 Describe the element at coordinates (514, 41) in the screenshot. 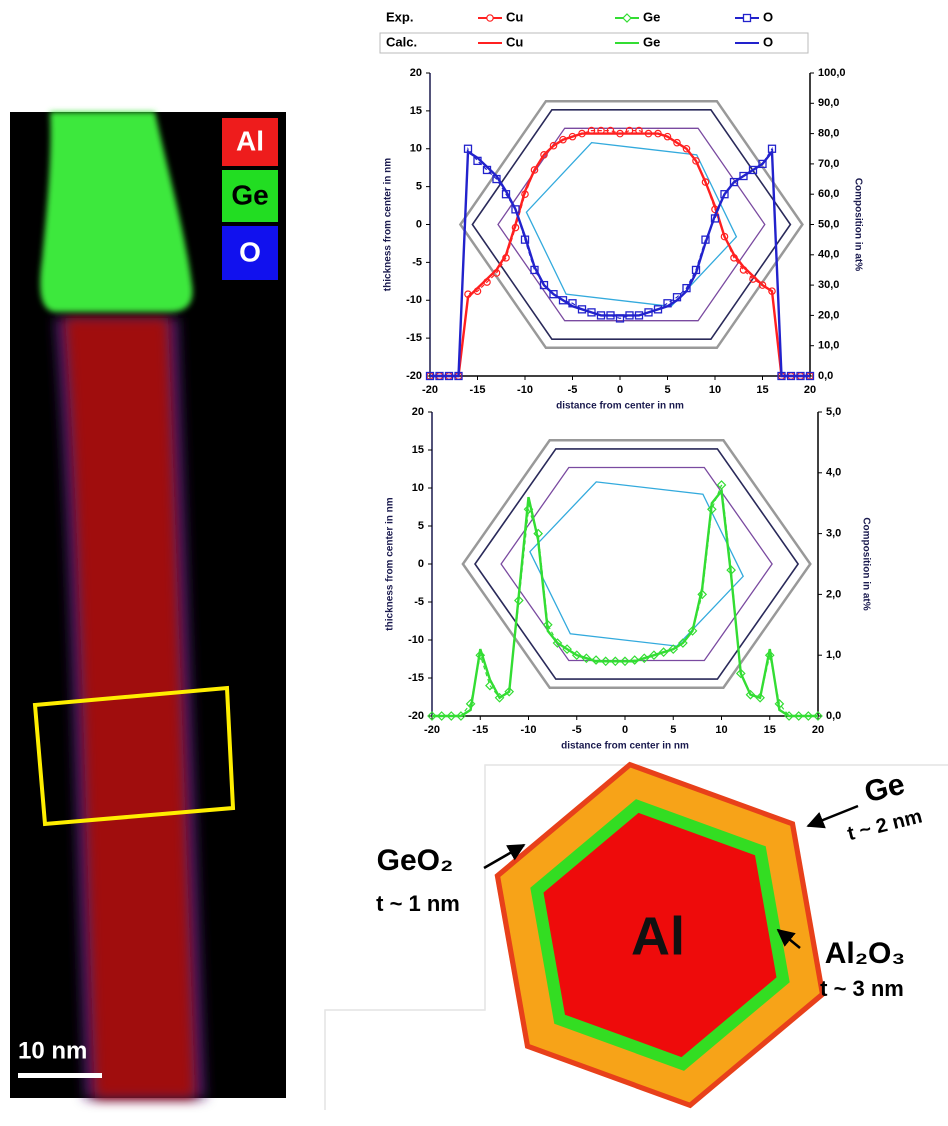

I see `legend-label: Cu` at that location.